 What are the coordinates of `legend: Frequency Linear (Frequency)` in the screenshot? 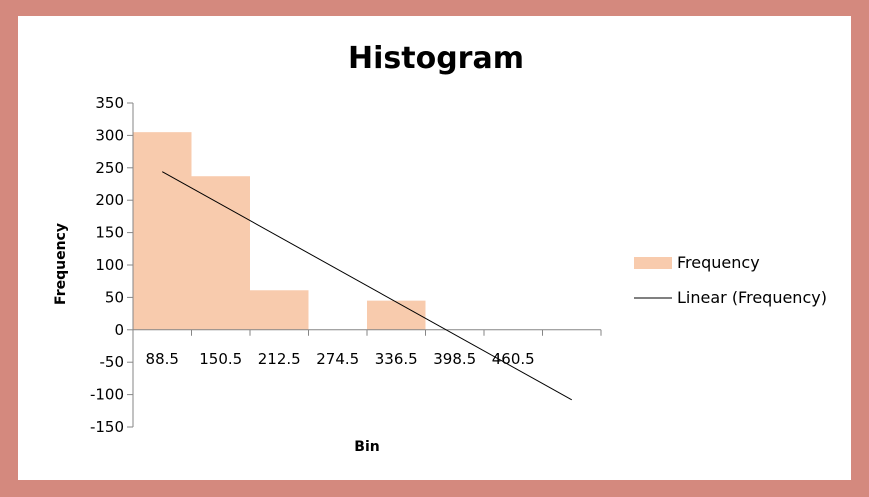 It's located at (730, 280).